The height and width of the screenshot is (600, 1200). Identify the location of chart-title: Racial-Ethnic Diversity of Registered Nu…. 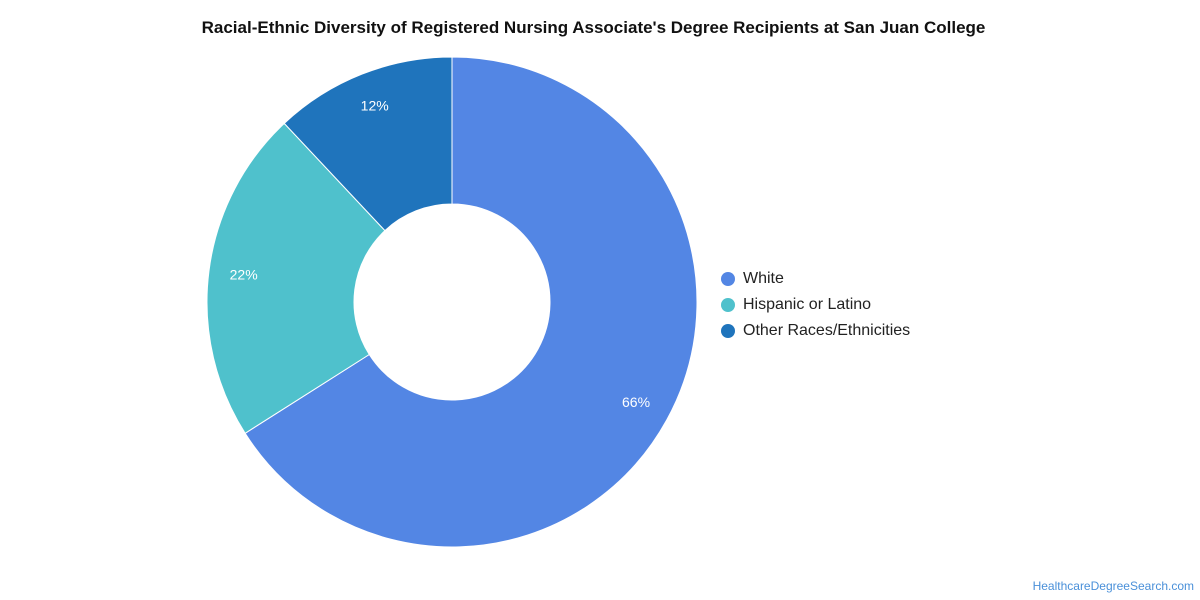
(593, 27).